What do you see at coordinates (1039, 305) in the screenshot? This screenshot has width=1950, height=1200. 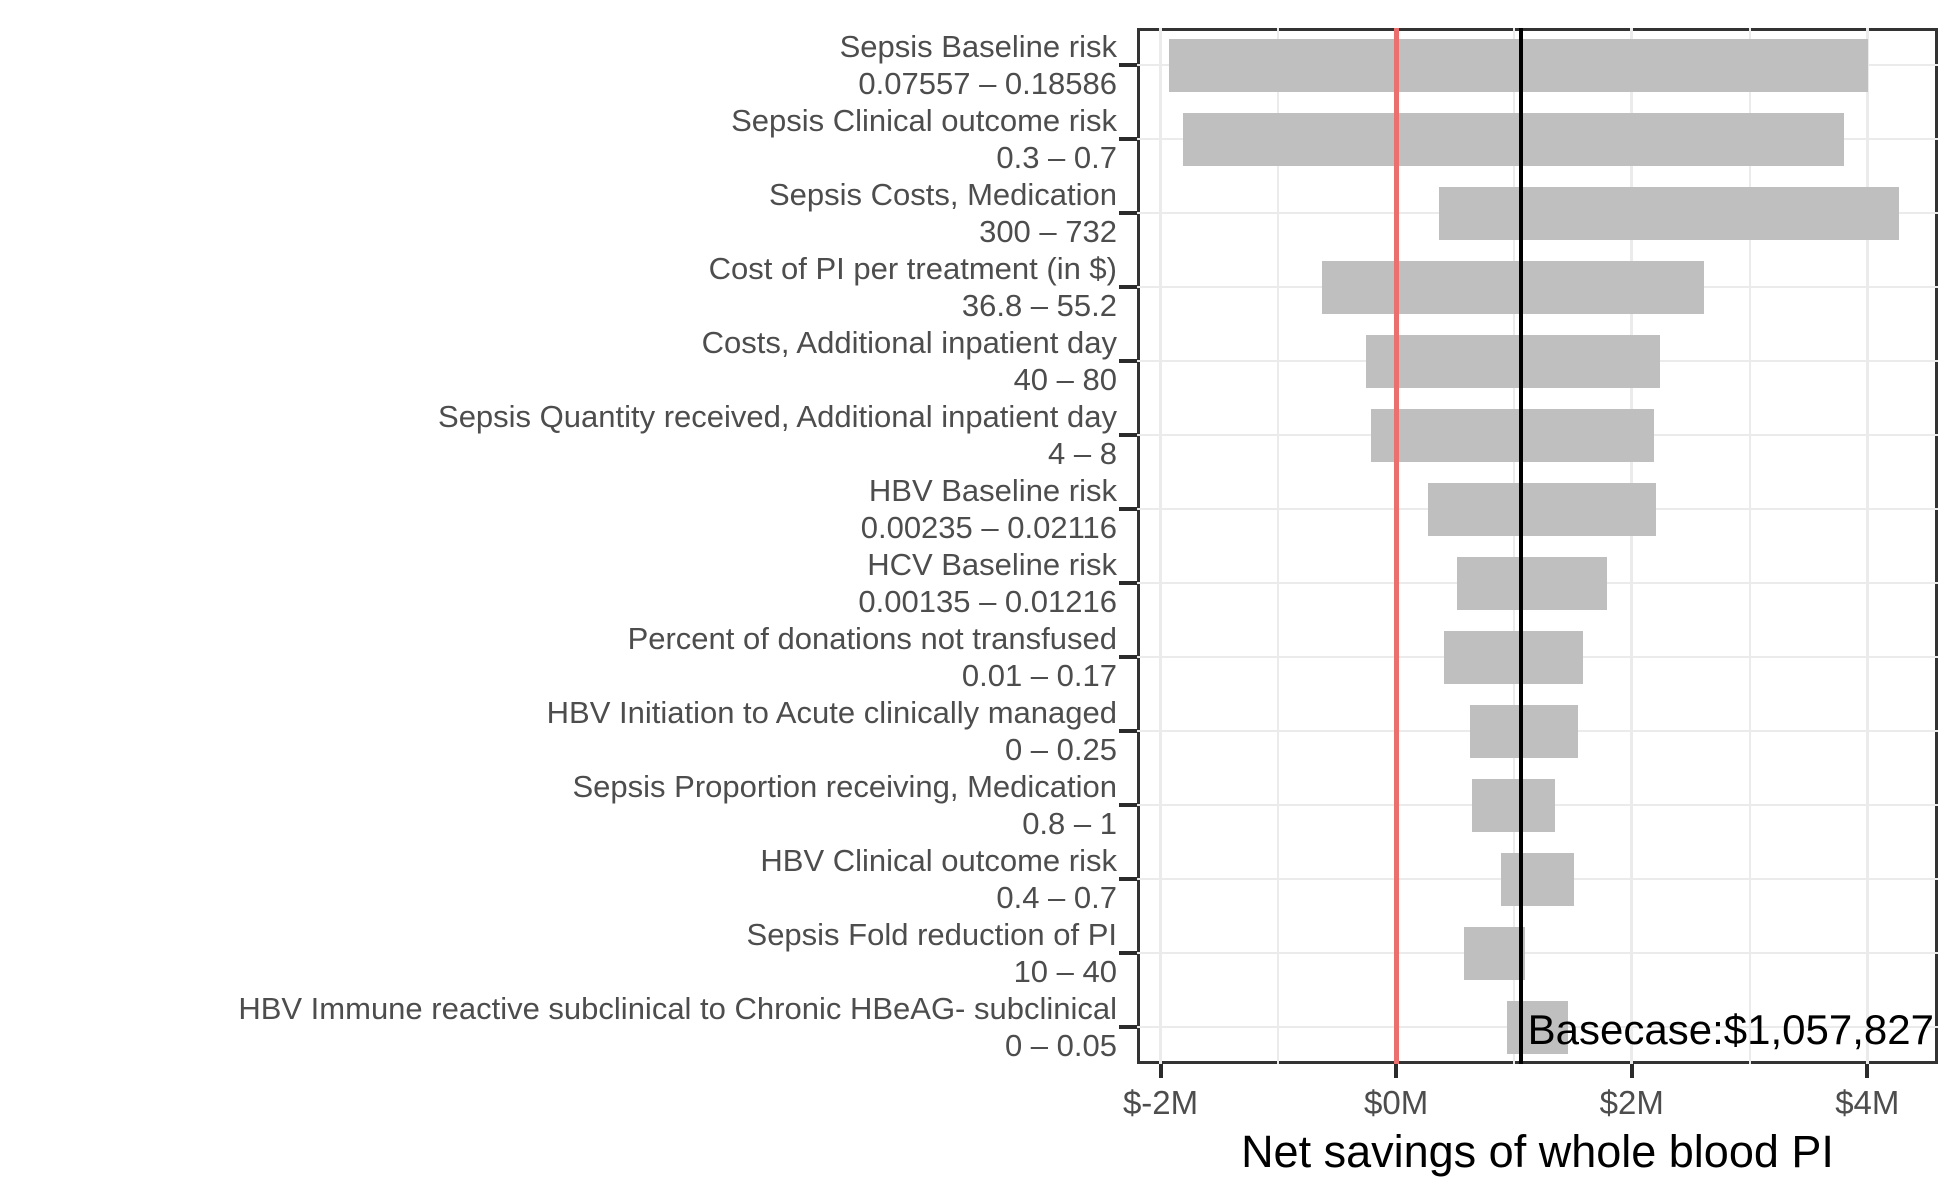 I see `parameter-range: 36.8 – 55.2` at bounding box center [1039, 305].